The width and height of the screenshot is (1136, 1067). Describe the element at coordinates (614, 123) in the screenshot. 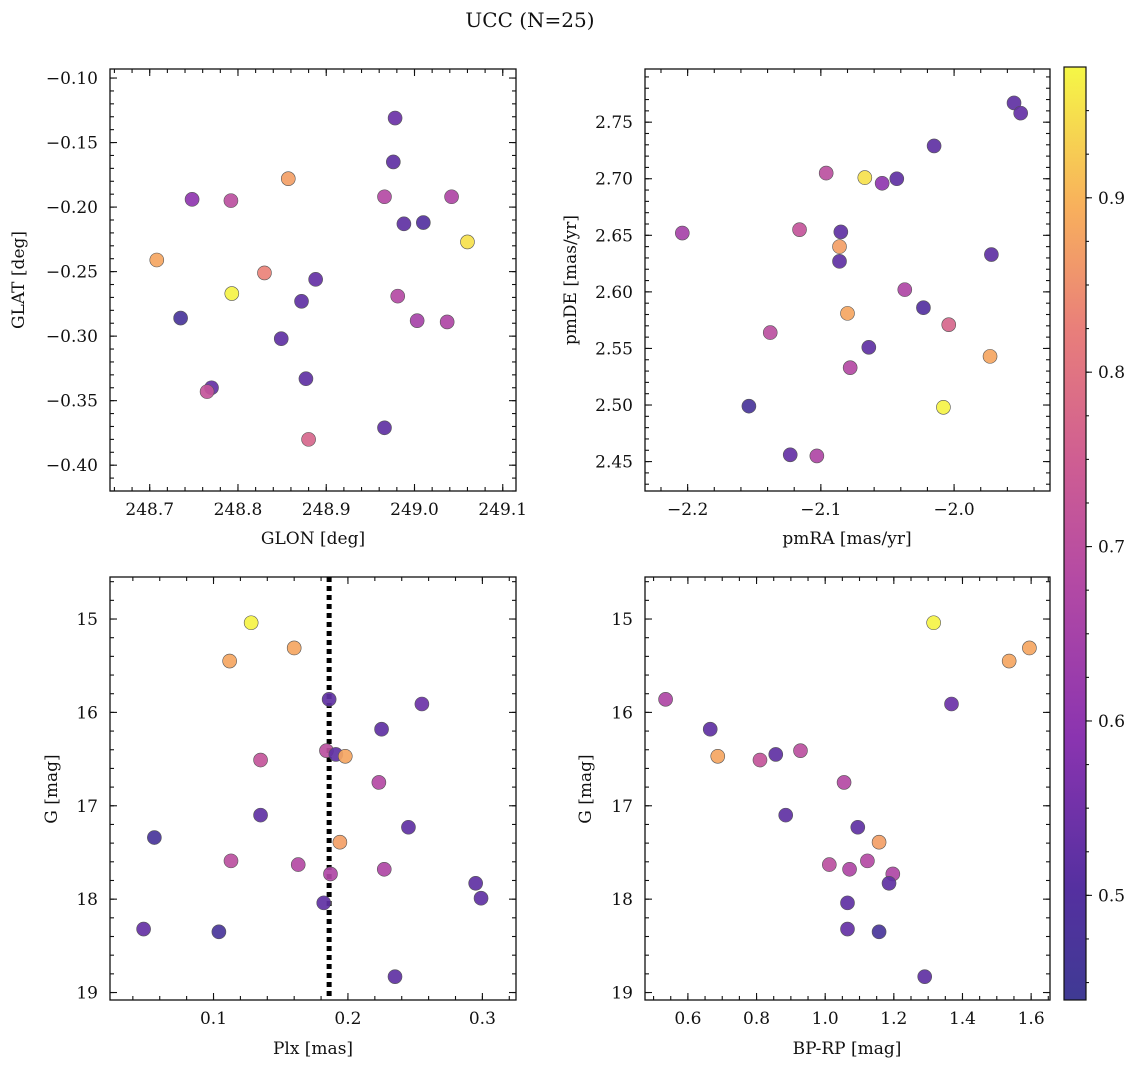

I see `y-tick-label: 2.75` at that location.